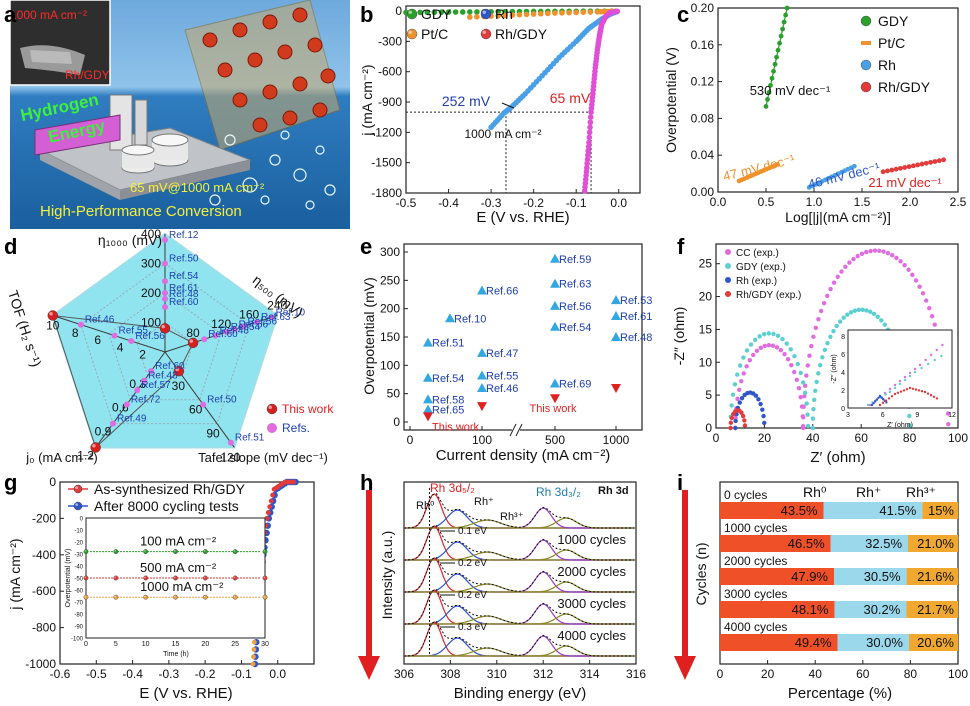  Describe the element at coordinates (143, 147) in the screenshot. I see `energy-plant` at that location.